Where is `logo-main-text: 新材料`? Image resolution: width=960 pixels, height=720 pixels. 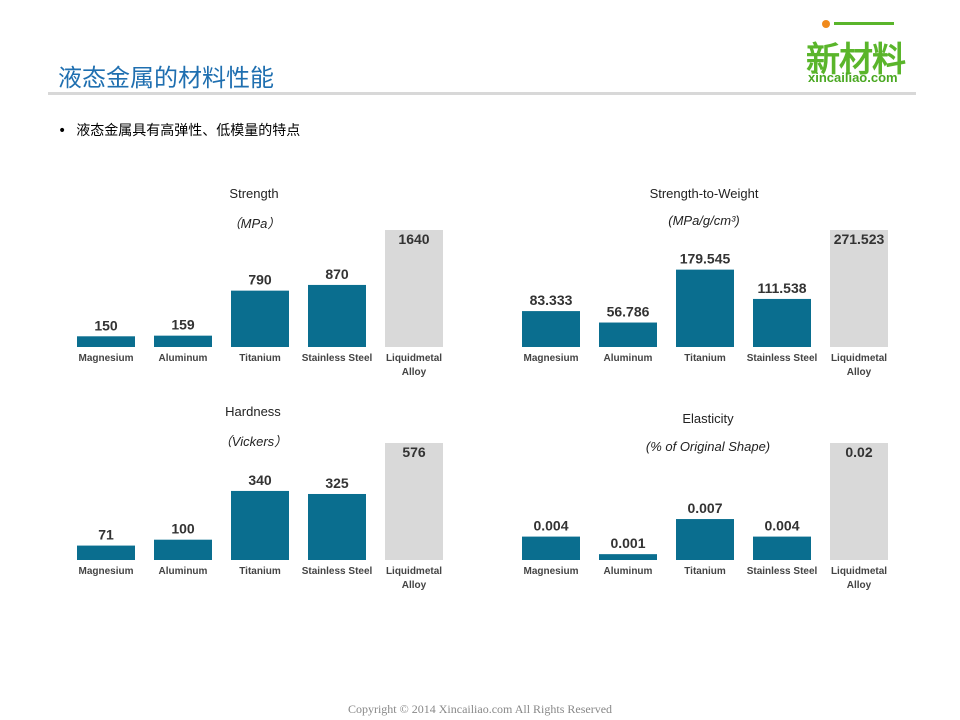 logo-main-text: 新材料 is located at coordinates (856, 60).